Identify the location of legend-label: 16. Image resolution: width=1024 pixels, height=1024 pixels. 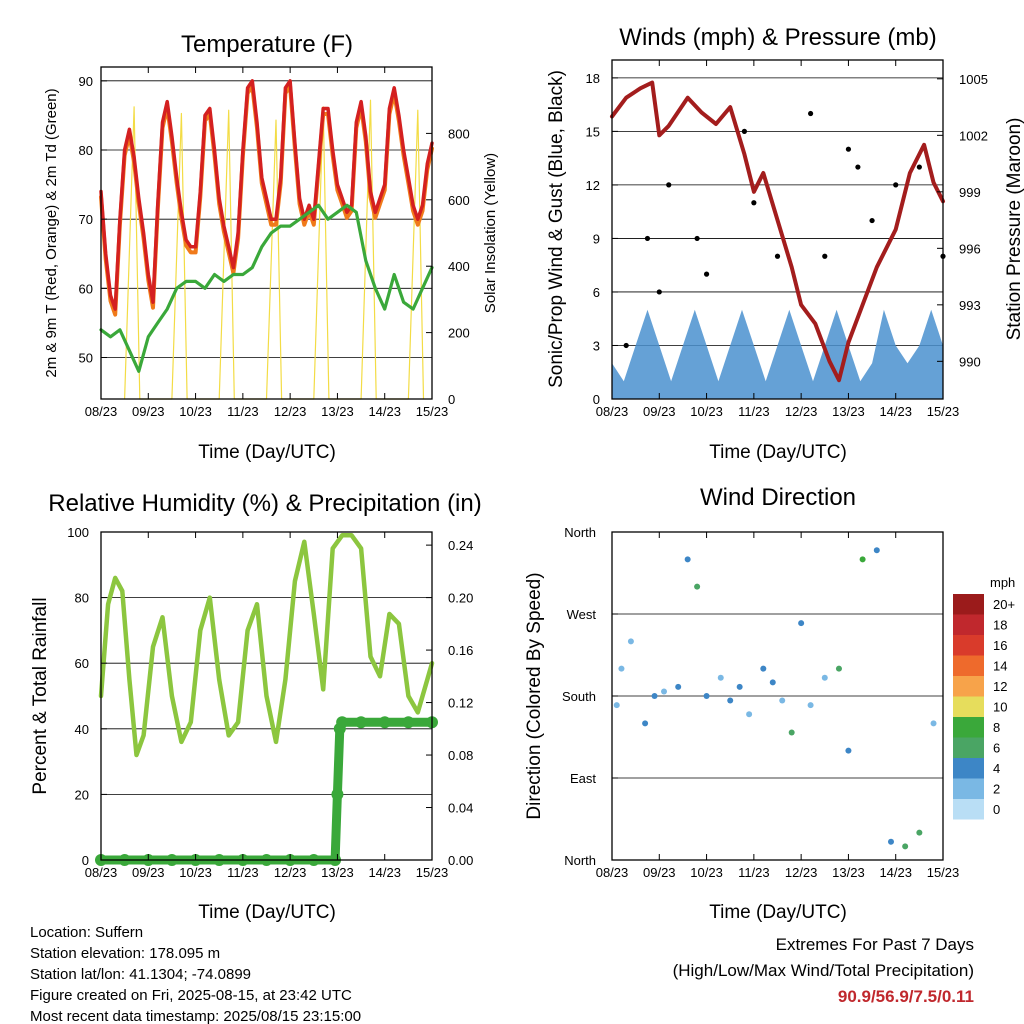
(1000, 645).